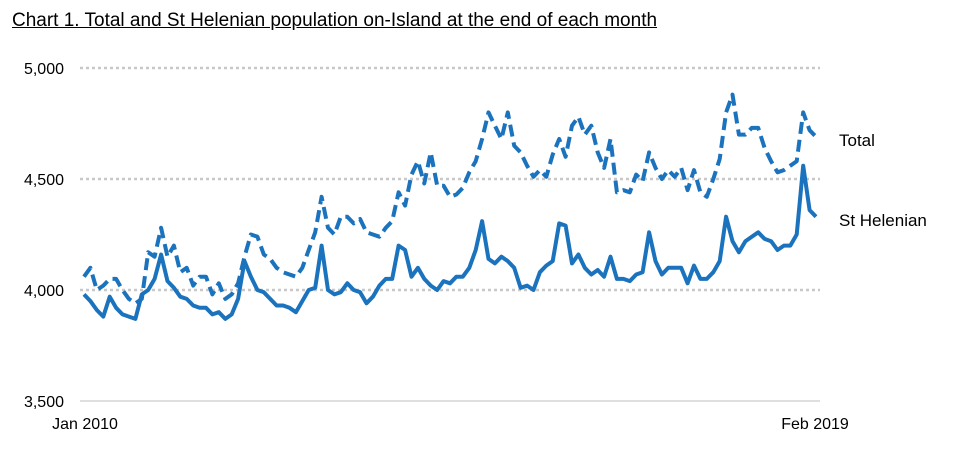  What do you see at coordinates (85, 424) in the screenshot?
I see `x-tick-label-start: Jan 2010` at bounding box center [85, 424].